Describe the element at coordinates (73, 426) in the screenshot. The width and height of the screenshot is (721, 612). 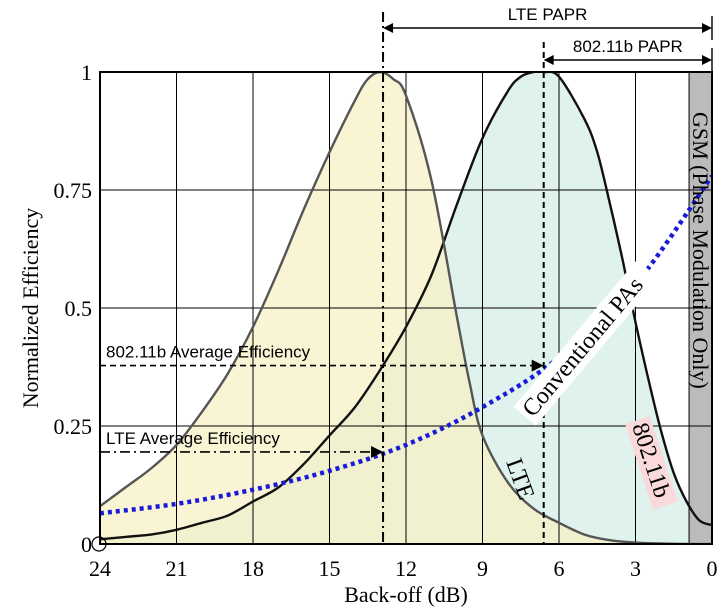
I see `y-tick-label: 0.25` at that location.